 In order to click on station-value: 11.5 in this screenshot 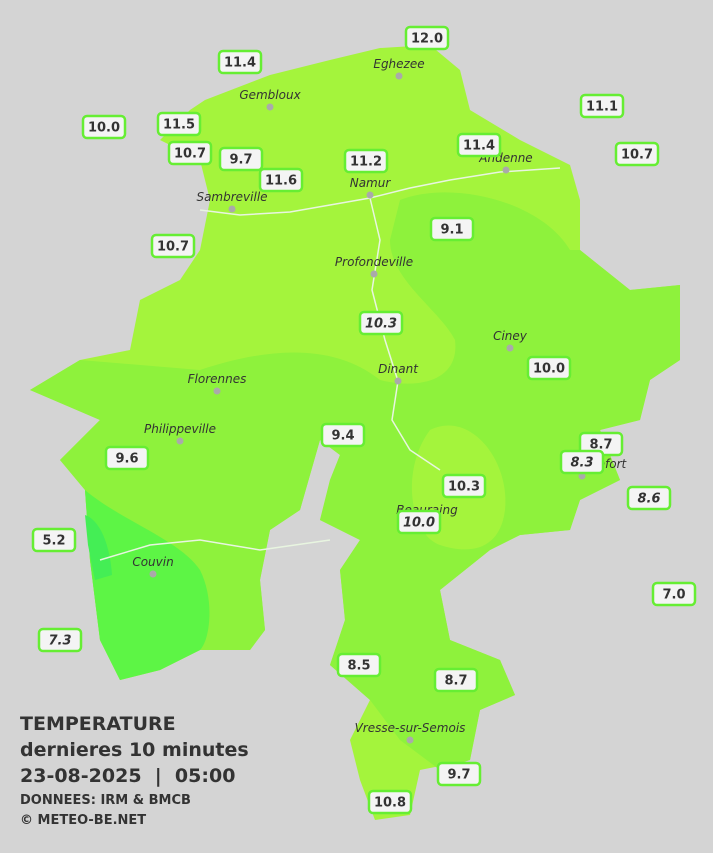, I will do `click(179, 125)`.